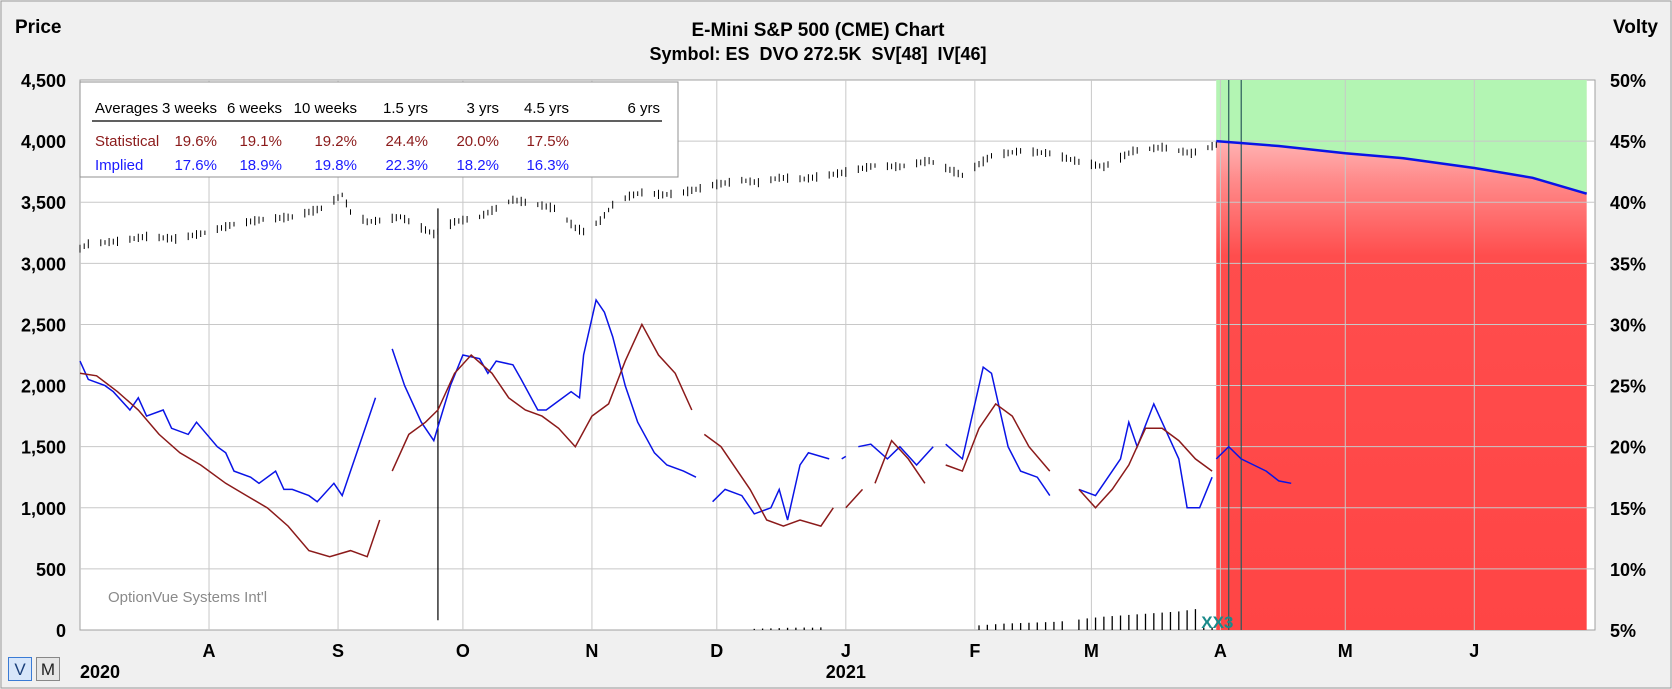 The width and height of the screenshot is (1672, 689). Describe the element at coordinates (100, 672) in the screenshot. I see `year-label: 2020` at that location.